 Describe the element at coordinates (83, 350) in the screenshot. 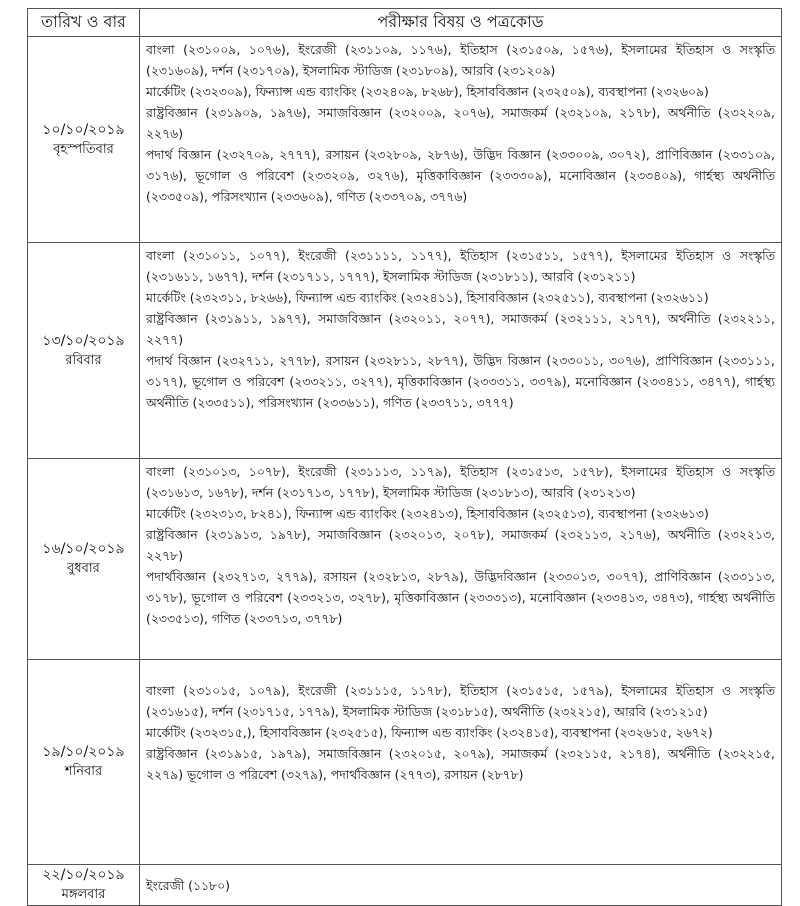

I see `date-cell: ১৩/১০/২০১৯ রবিবার` at that location.